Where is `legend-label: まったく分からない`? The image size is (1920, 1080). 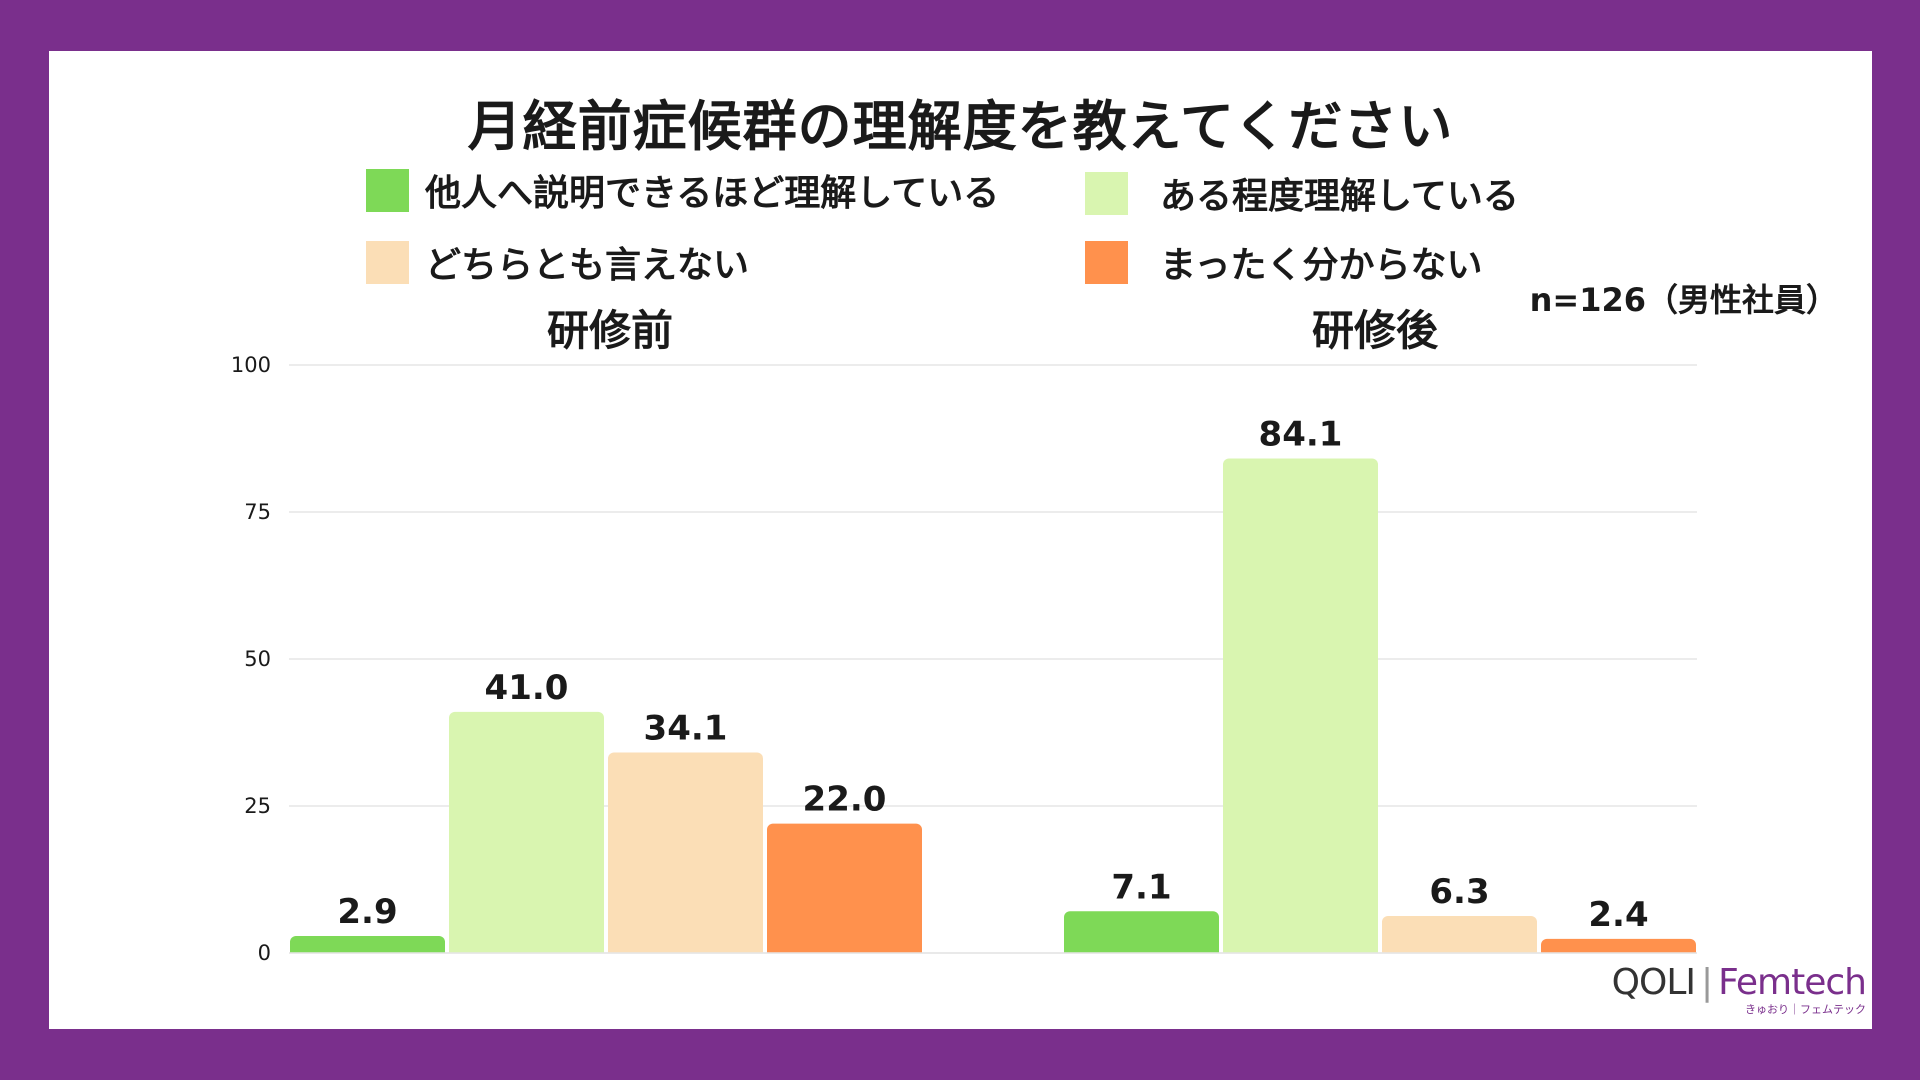
legend-label: まったく分からない is located at coordinates (1321, 265).